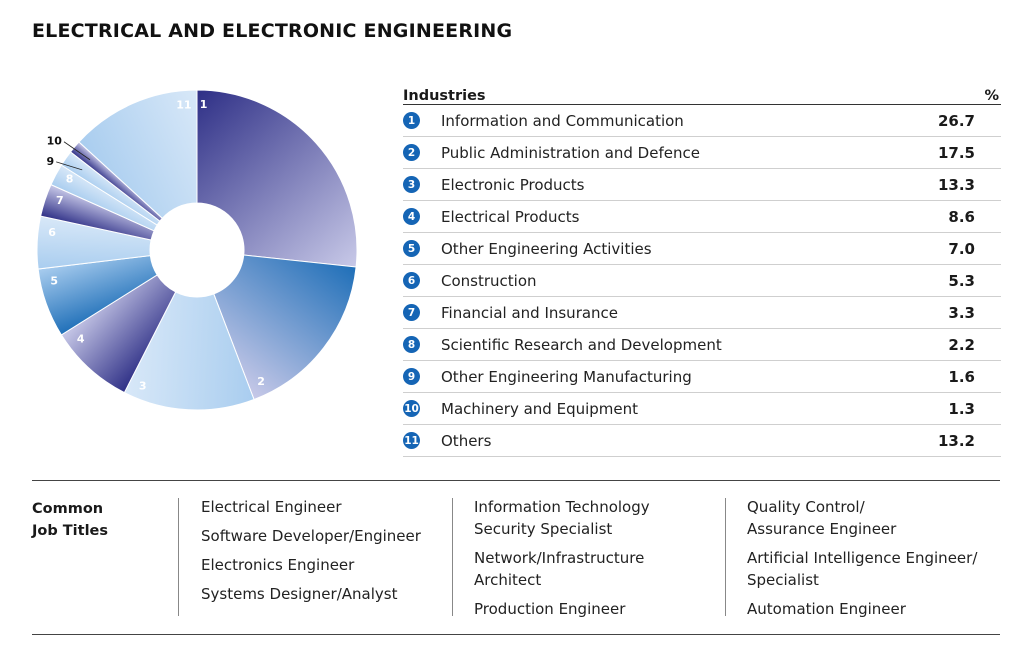  Describe the element at coordinates (272, 31) in the screenshot. I see `page-title: ELECTRICAL AND ELECTRONIC ENGINEERING` at that location.